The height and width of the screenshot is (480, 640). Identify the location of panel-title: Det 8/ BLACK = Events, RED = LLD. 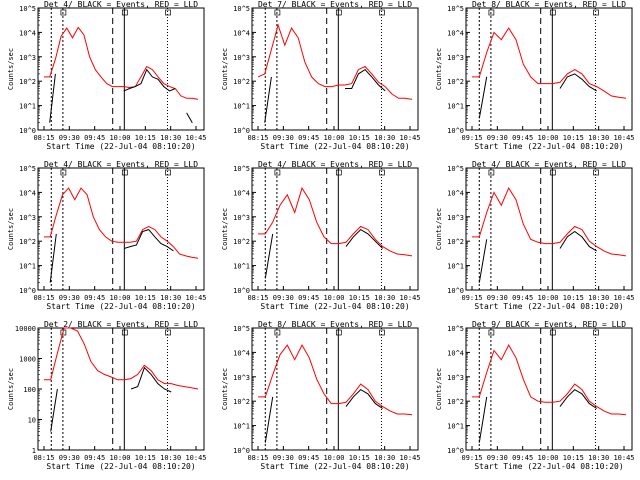
(549, 4).